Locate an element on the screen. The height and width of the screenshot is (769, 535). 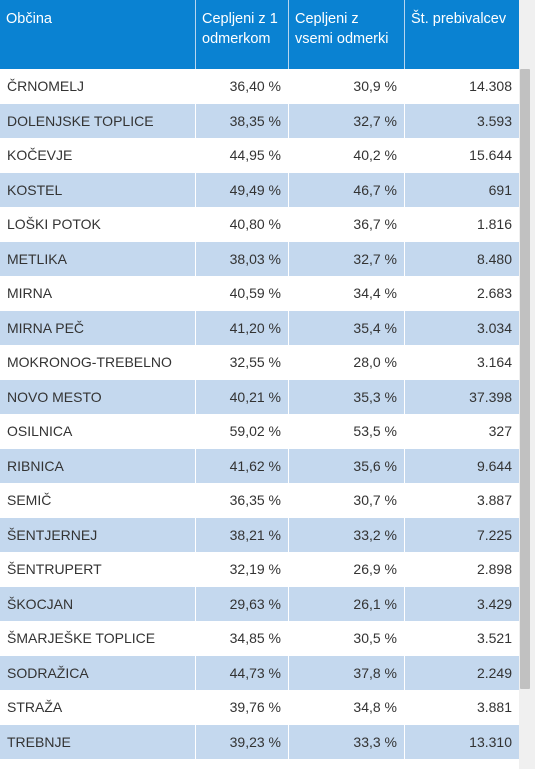
table-row: ČRNOMELJ 36,40 % 30,9 % 14.308 is located at coordinates (259, 86).